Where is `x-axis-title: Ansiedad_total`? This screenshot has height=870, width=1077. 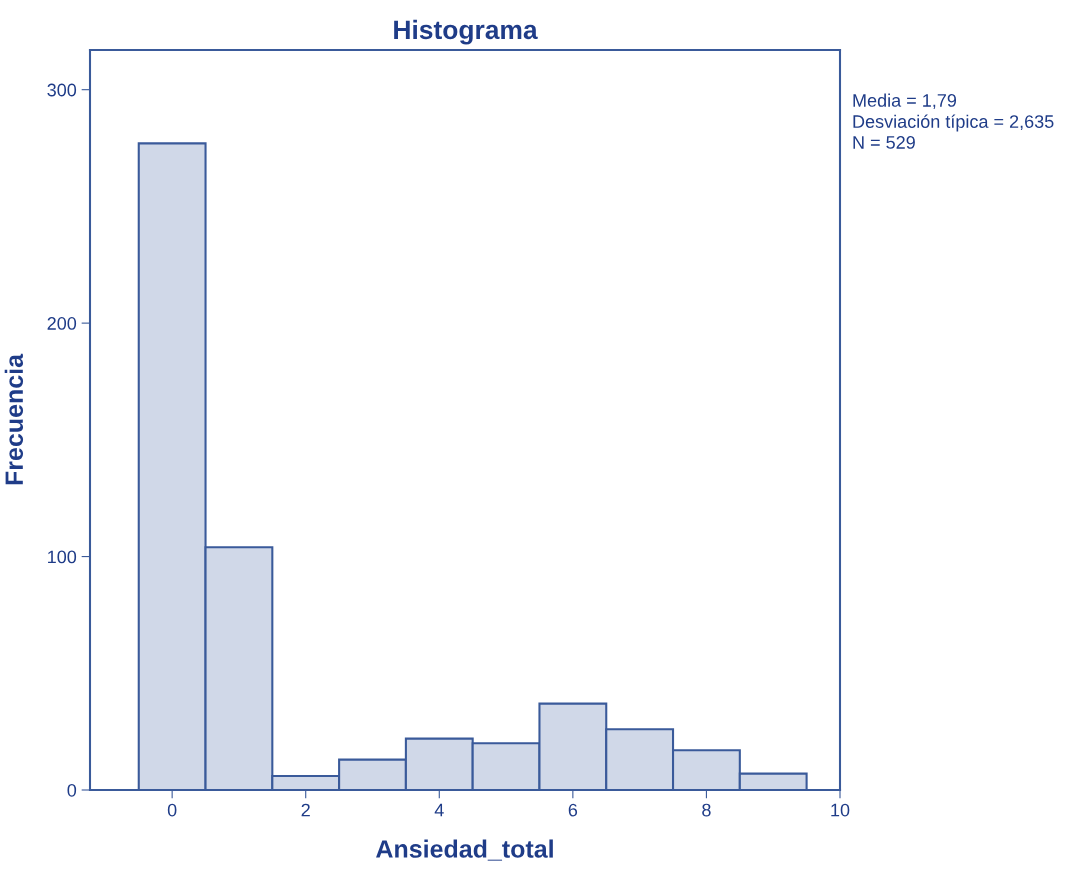 x-axis-title: Ansiedad_total is located at coordinates (464, 850).